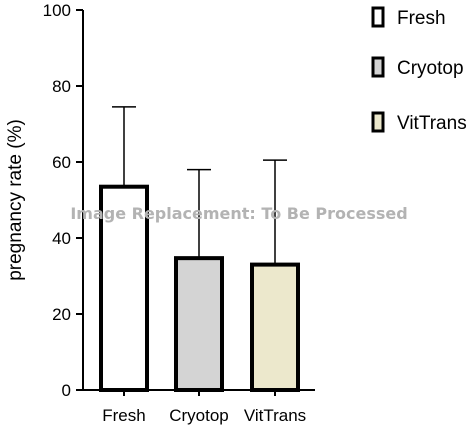 This screenshot has height=426, width=474. Describe the element at coordinates (378, 17) in the screenshot. I see `legend-swatch-fresh` at that location.